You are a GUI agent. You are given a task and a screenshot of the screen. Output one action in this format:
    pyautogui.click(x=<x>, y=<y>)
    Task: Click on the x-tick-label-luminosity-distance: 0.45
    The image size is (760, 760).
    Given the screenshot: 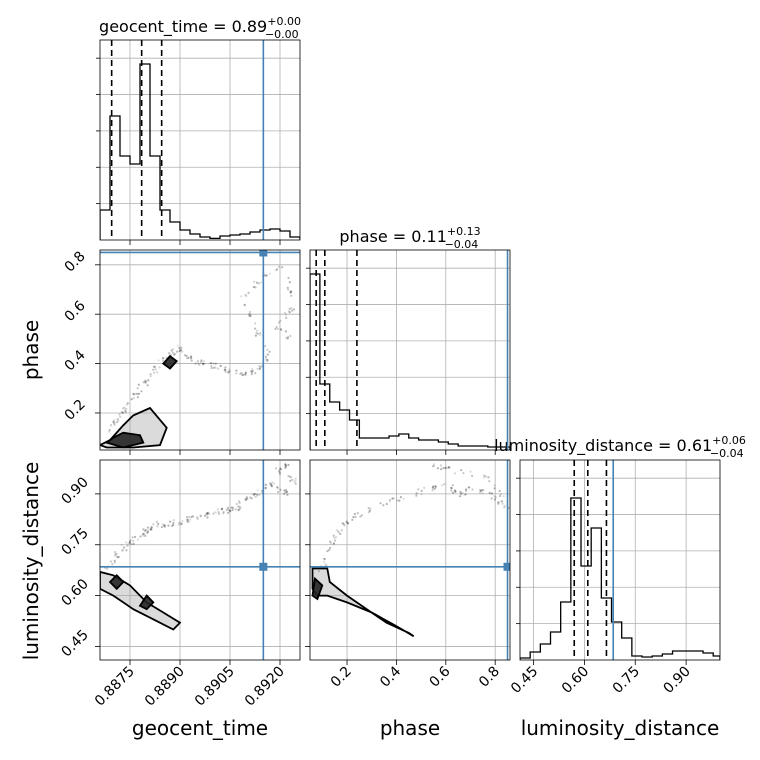 What is the action you would take?
    pyautogui.click(x=524, y=680)
    